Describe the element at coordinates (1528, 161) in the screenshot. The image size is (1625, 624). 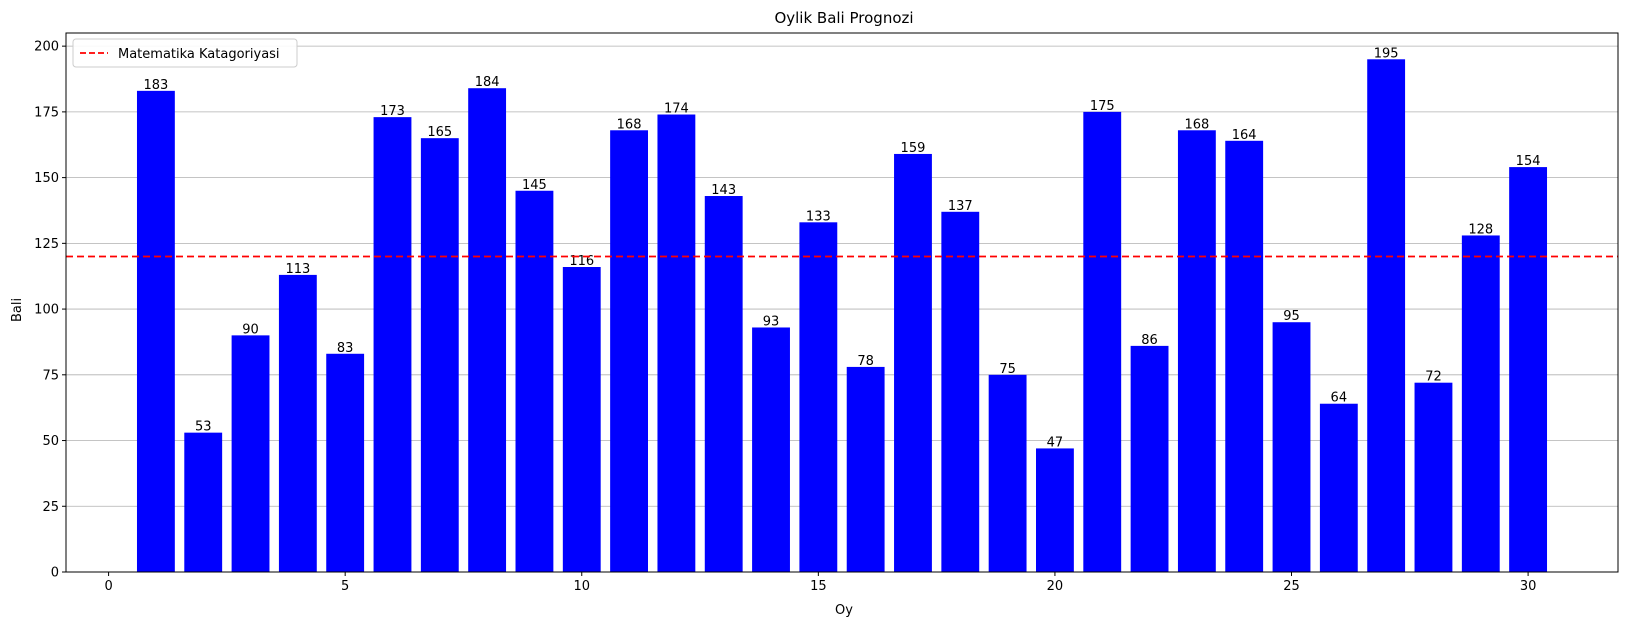
I see `bar-value-label: 154` at that location.